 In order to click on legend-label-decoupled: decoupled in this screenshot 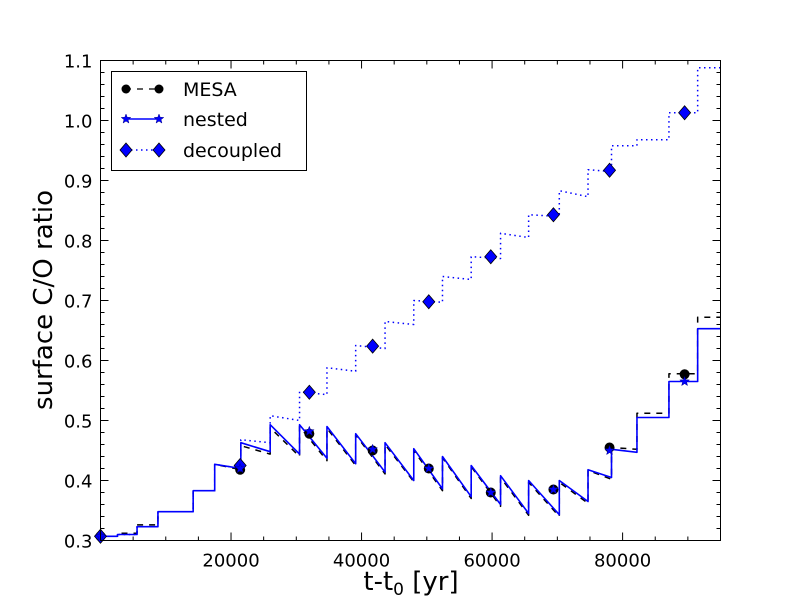, I will do `click(232, 151)`.